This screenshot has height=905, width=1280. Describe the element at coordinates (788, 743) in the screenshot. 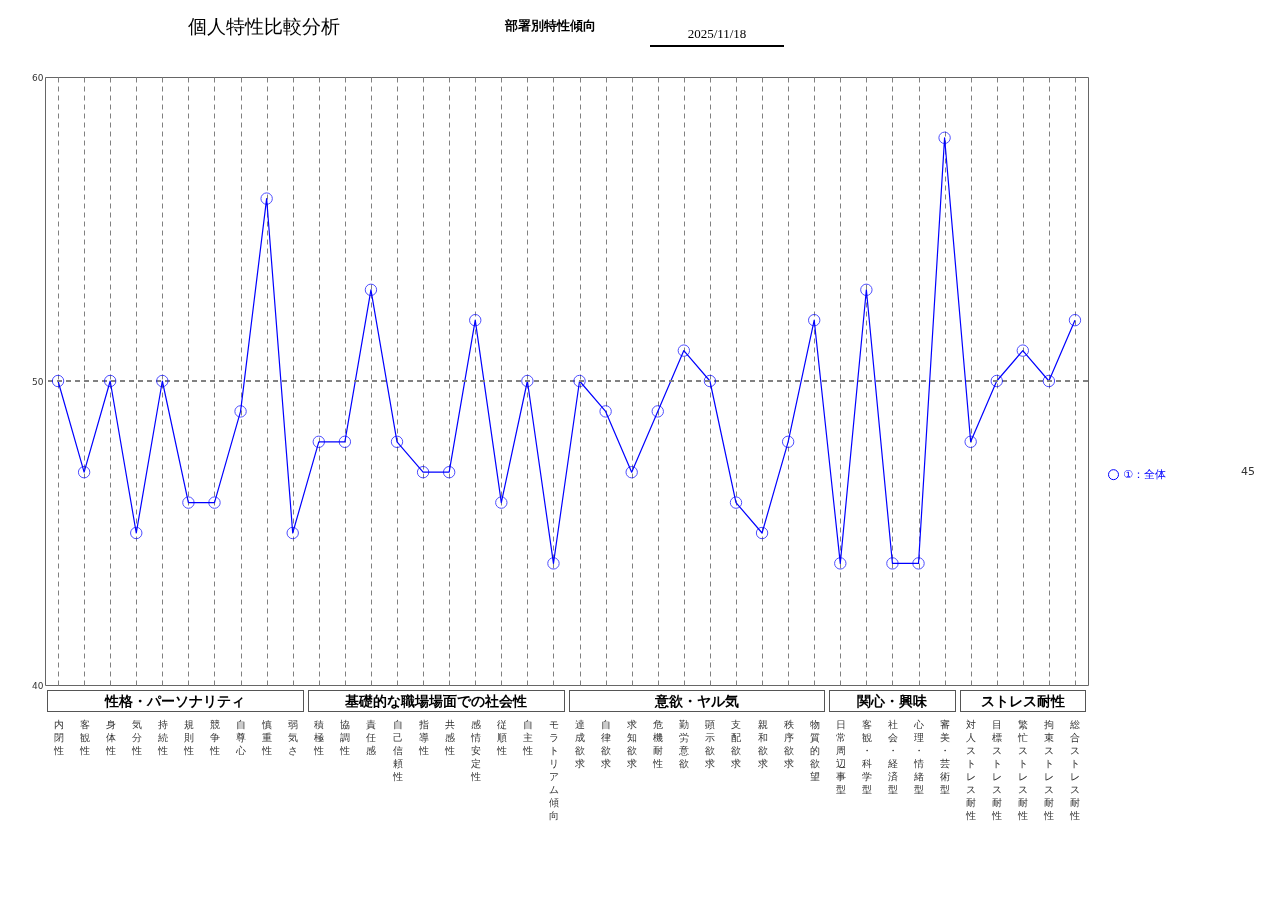

I see `x-tick-label: 秩序欲求` at that location.